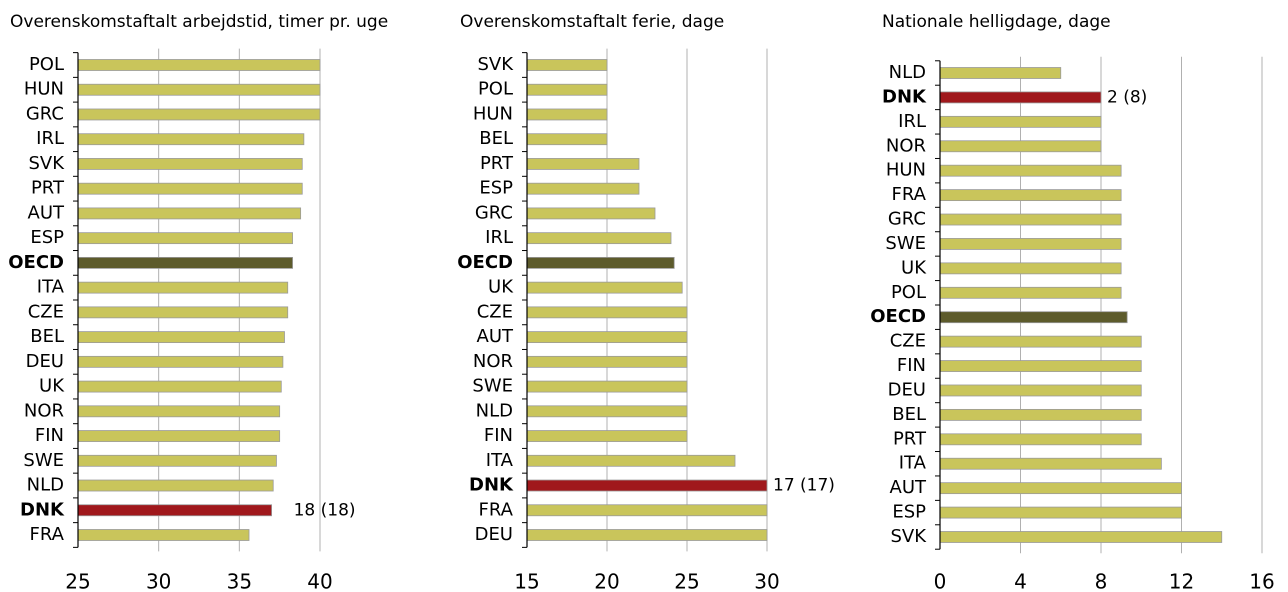 Image resolution: width=1288 pixels, height=592 pixels. I want to click on annotation: 17 (17), so click(804, 486).